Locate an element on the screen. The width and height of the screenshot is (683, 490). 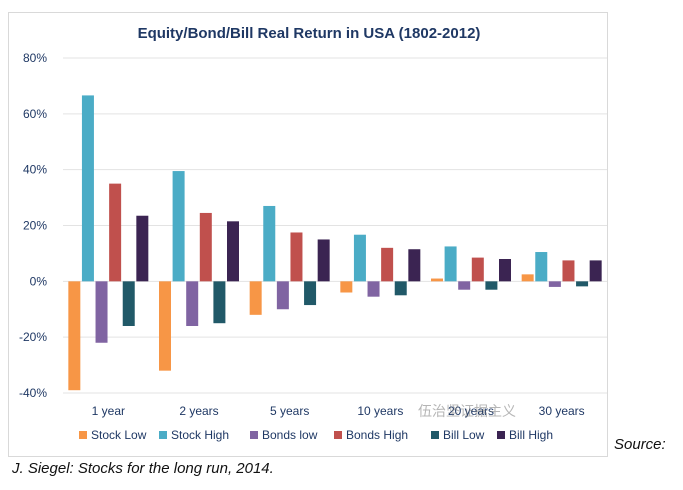
x-category-label: 5 years is located at coordinates (289, 411).